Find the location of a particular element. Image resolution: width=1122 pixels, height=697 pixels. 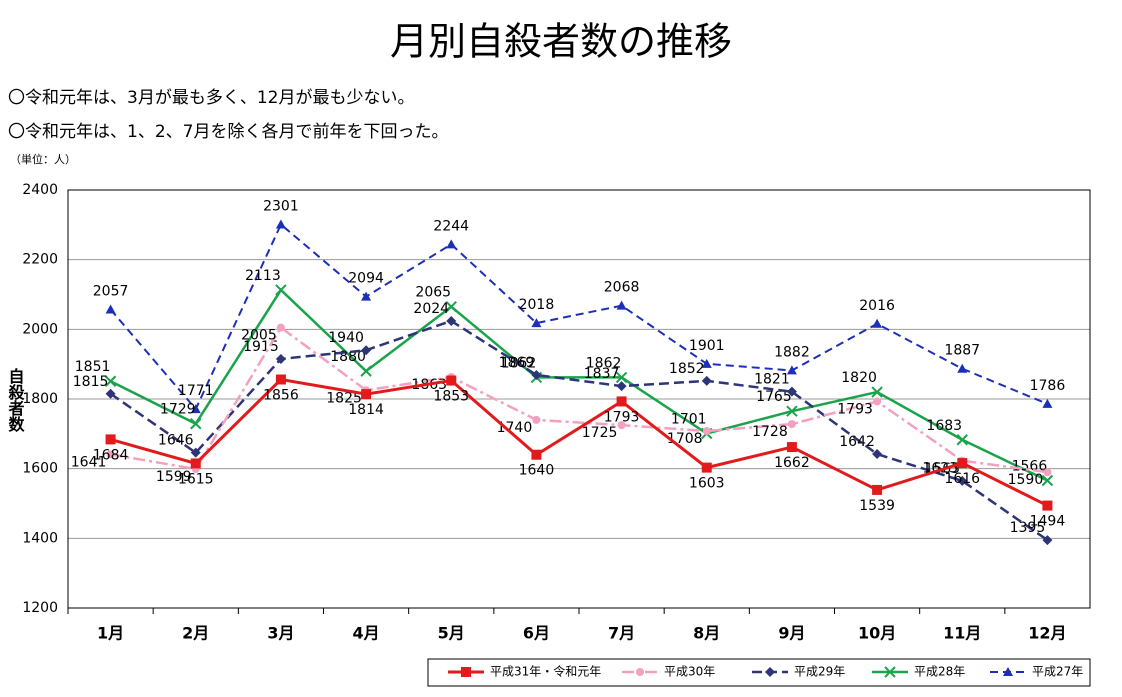

data-label: 1814 is located at coordinates (366, 410).